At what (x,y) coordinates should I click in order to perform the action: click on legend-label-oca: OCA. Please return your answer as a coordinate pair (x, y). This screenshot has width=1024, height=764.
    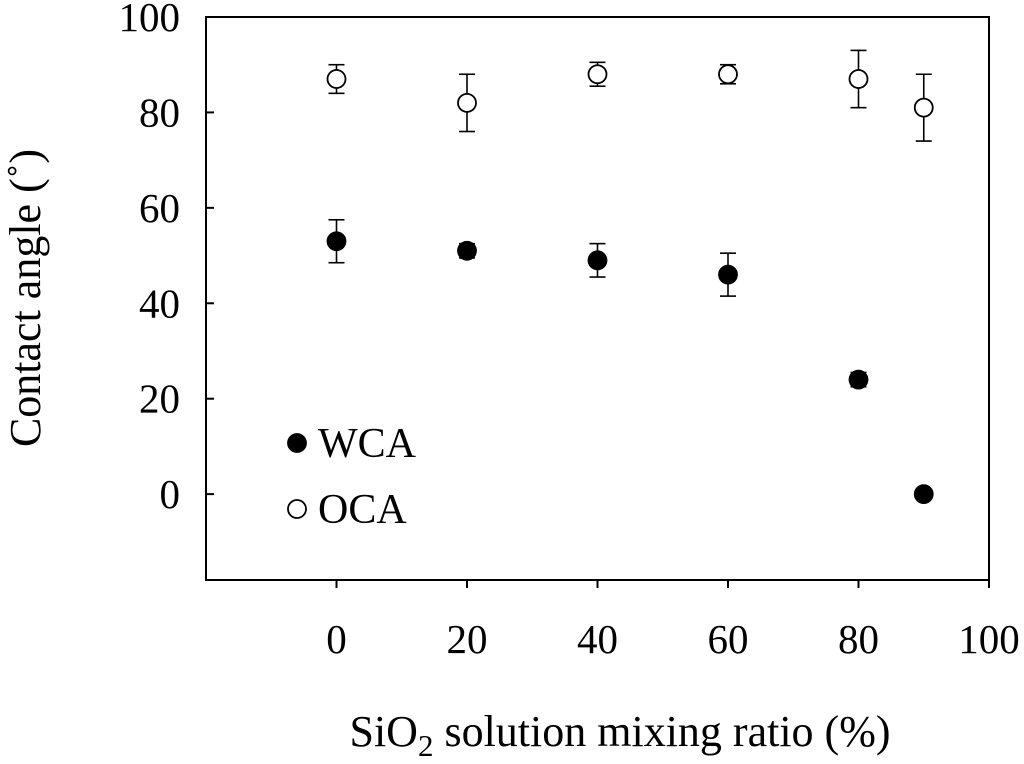
    Looking at the image, I should click on (362, 510).